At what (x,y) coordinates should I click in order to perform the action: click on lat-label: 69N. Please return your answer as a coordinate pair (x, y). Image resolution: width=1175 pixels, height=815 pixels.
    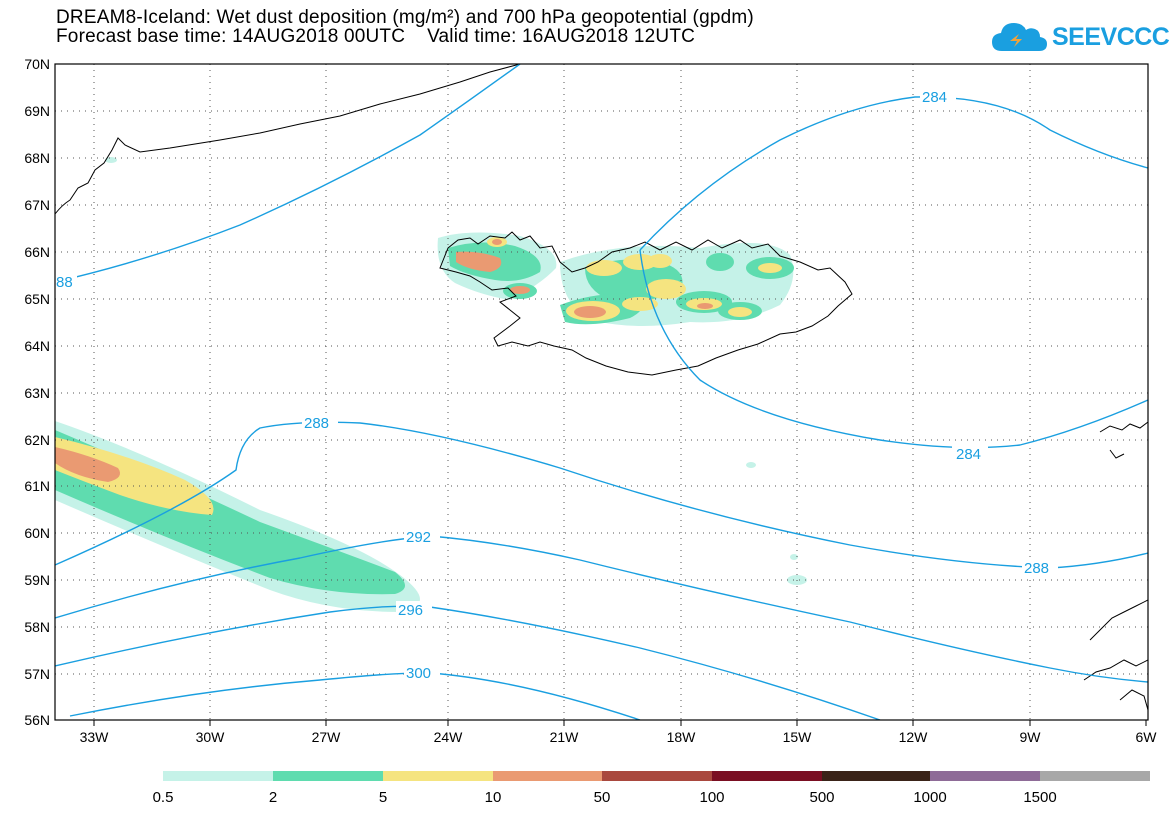
    Looking at the image, I should click on (37, 111).